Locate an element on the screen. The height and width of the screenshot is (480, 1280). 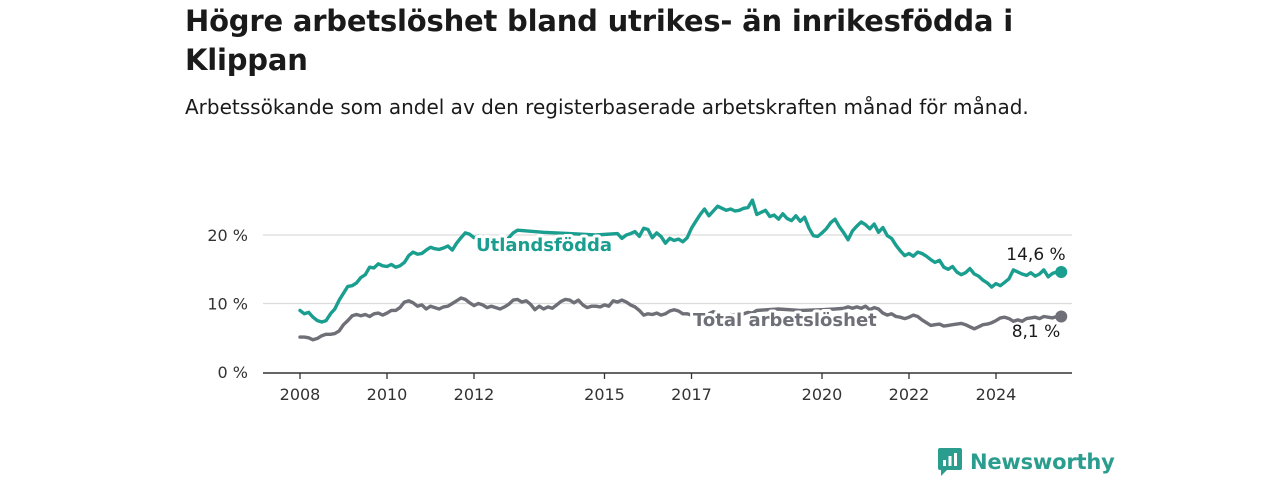
newsworthy-logo: Newsworthy is located at coordinates (1026, 462).